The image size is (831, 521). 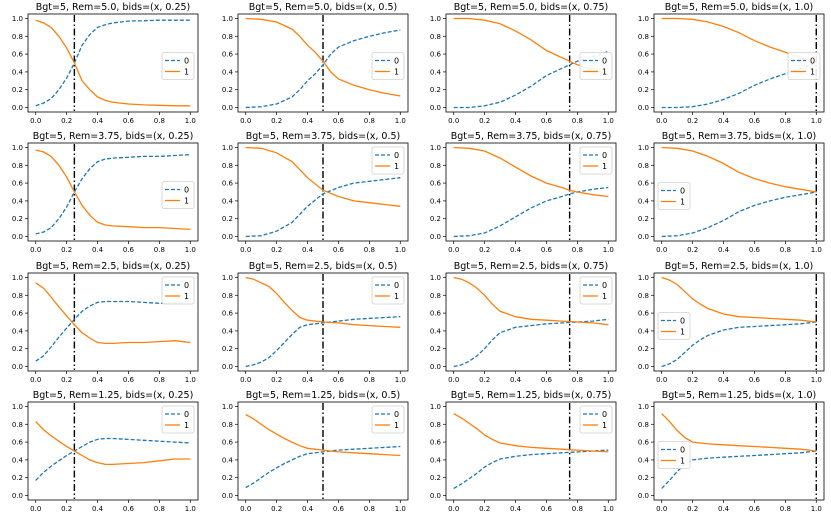 I want to click on subplot-title: Bgt=5, Rem=1.25, bids=(x, 1.0), so click(x=739, y=395).